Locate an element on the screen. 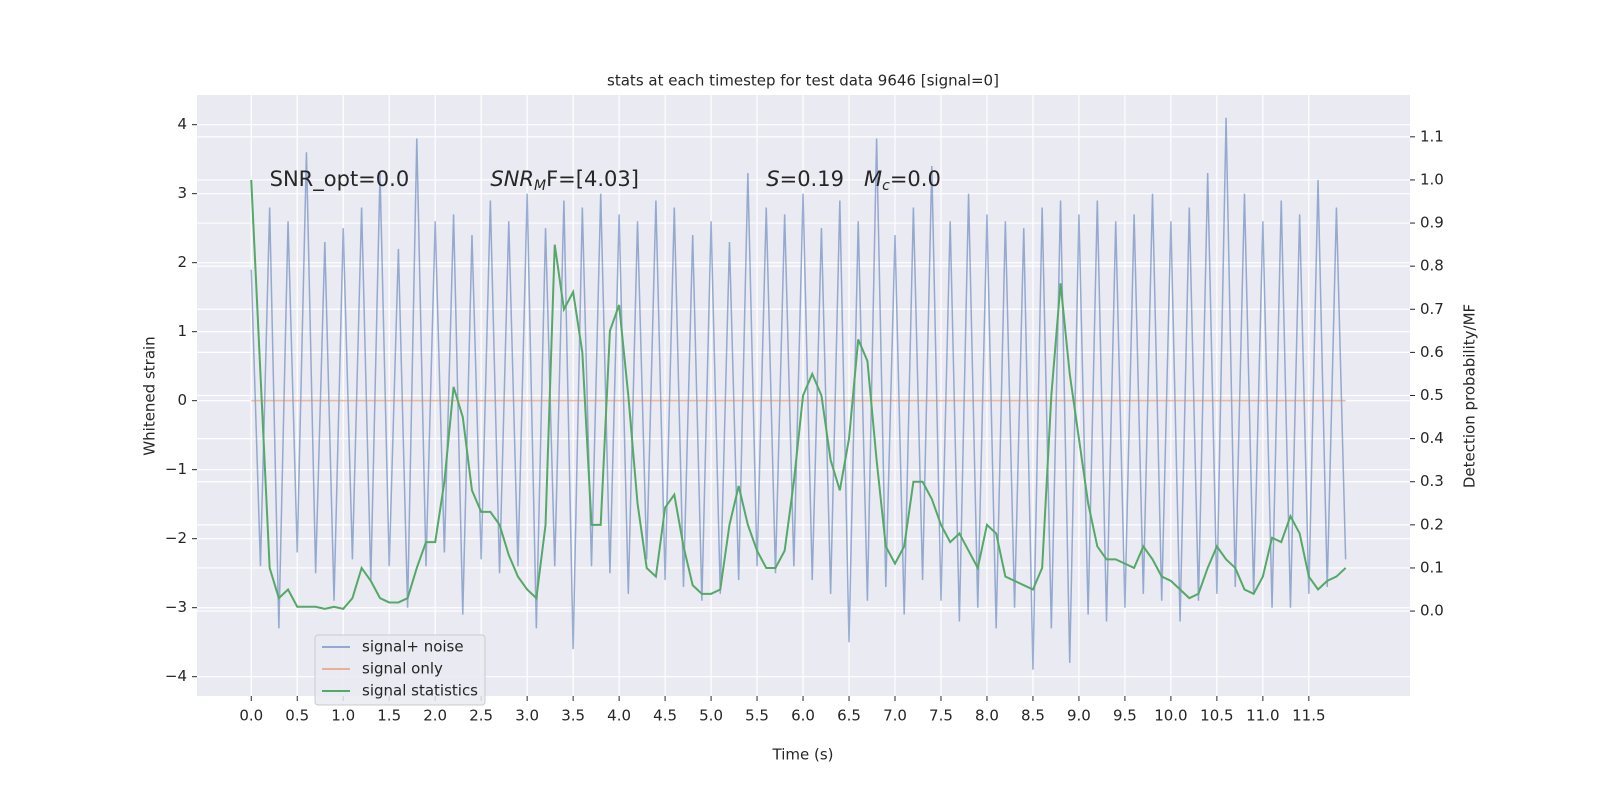 This screenshot has width=1600, height=800. annotation: SNRMF=[4.03] is located at coordinates (564, 180).